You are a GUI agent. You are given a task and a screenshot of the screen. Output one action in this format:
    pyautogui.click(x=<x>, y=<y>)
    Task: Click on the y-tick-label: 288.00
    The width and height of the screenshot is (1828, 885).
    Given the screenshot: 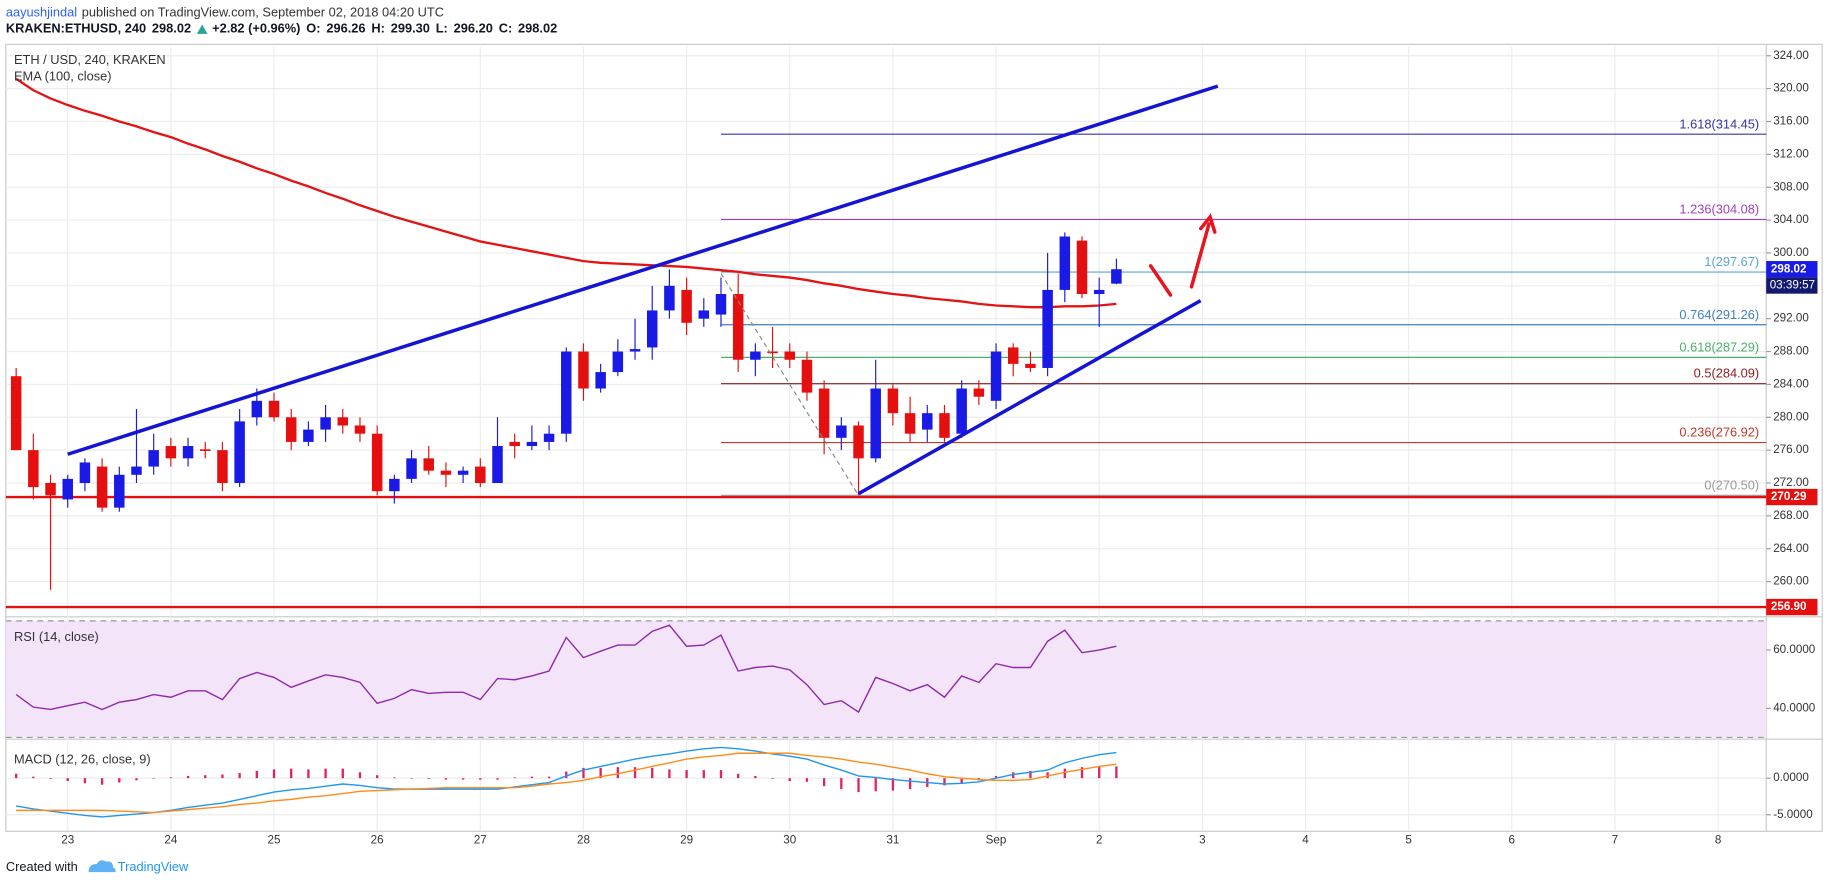 What is the action you would take?
    pyautogui.click(x=1791, y=351)
    